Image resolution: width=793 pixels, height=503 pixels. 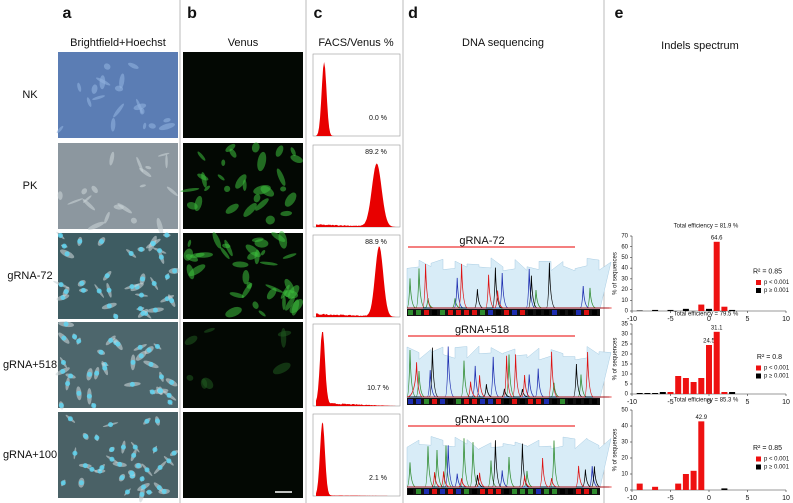 What do you see at coordinates (624, 411) in the screenshot?
I see `y-tick-label: 50` at bounding box center [624, 411].